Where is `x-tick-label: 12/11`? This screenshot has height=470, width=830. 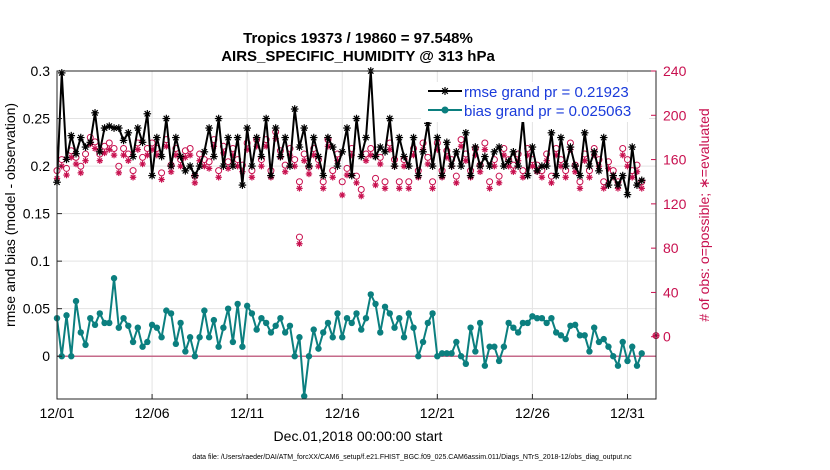
x-tick-label: 12/11 is located at coordinates (247, 413).